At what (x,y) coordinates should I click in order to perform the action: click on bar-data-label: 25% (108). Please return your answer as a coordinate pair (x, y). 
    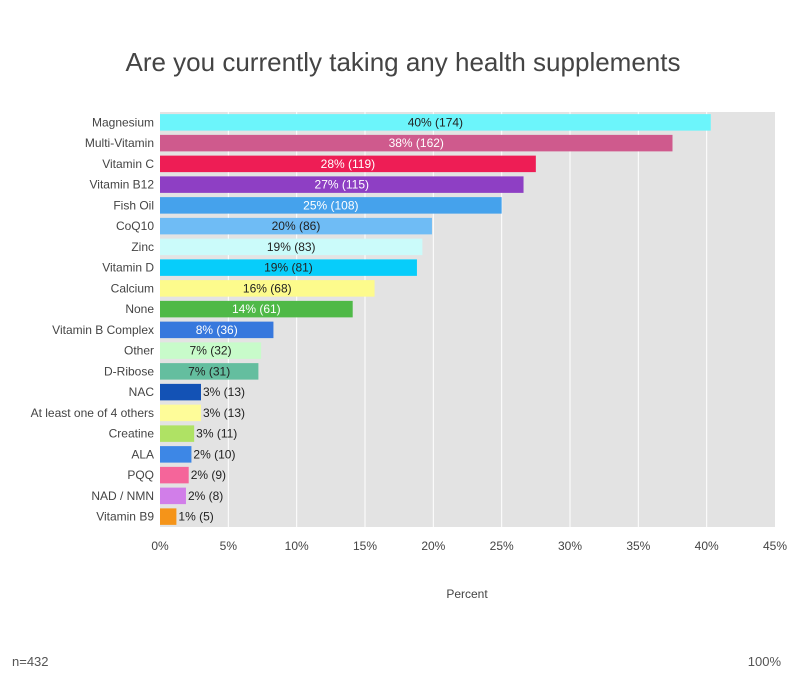
    Looking at the image, I should click on (330, 205).